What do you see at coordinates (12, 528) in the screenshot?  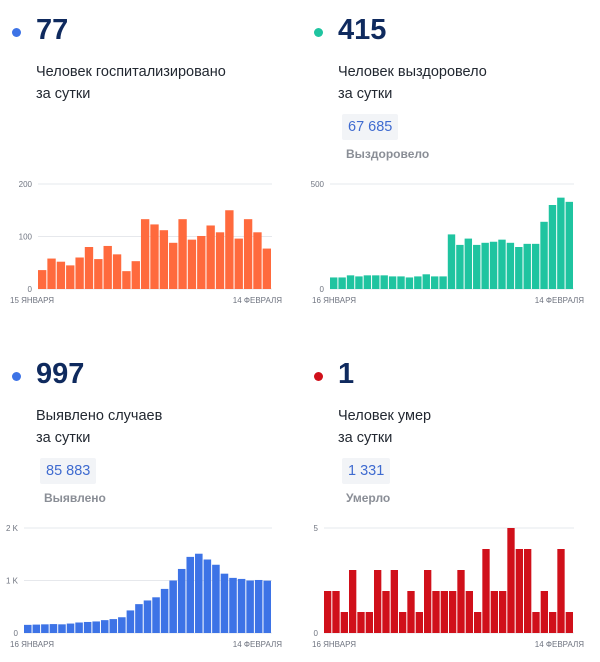 I see `y-tick-label: 2 K` at bounding box center [12, 528].